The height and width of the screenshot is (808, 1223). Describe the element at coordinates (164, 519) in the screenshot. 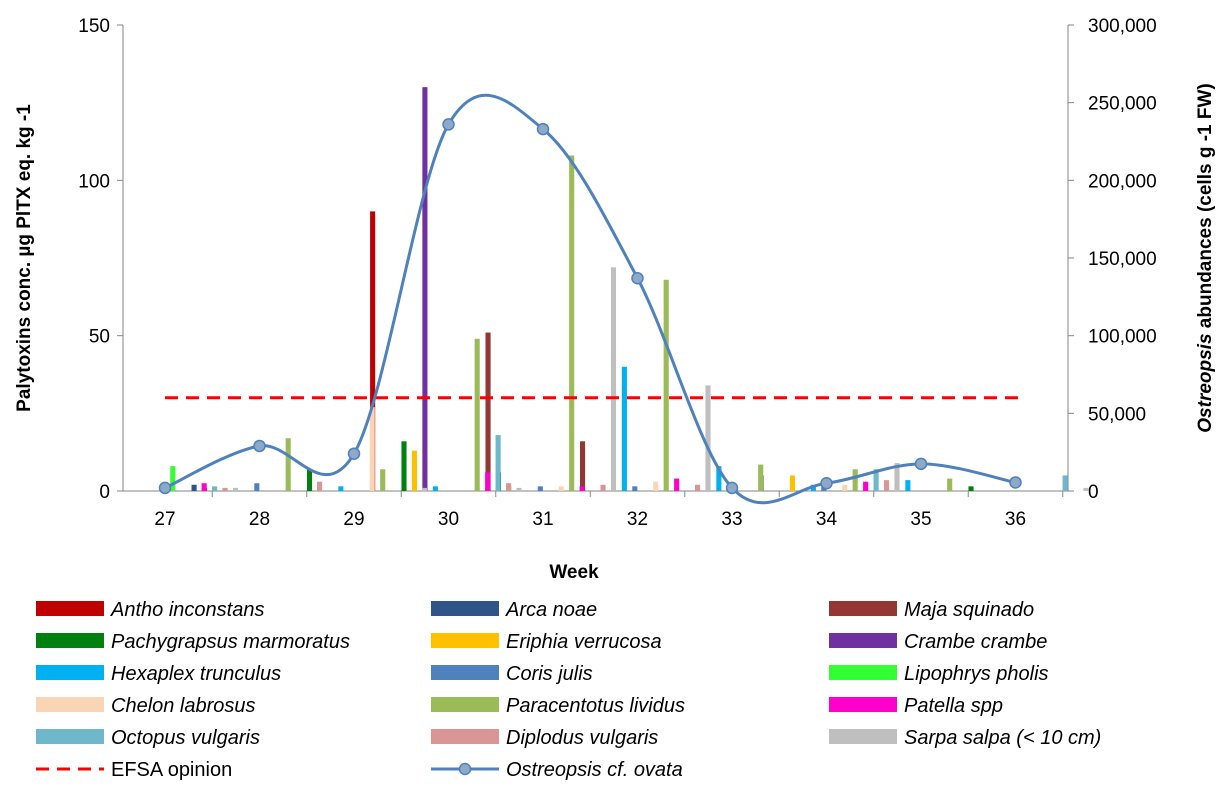

I see `x-tick-label: 27` at that location.